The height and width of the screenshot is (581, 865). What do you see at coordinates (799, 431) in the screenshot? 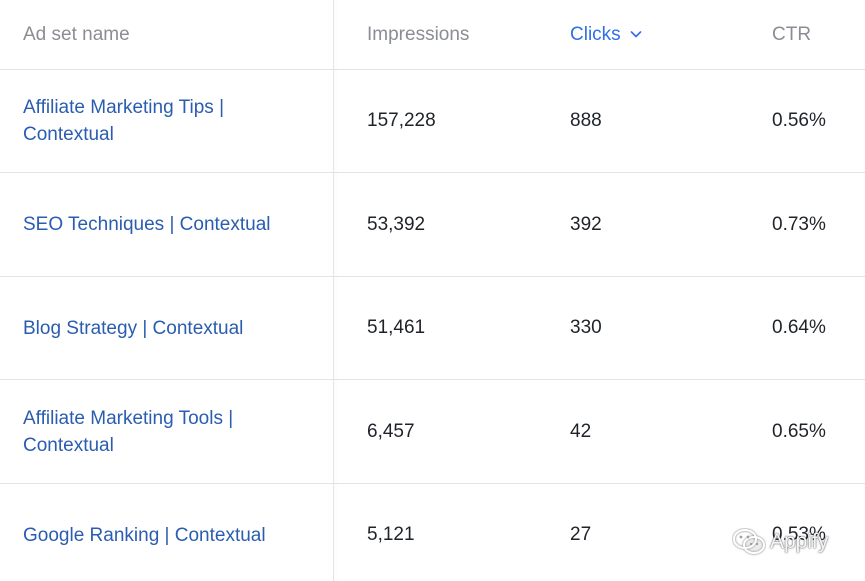
I see `ctr-cell: 0.65%` at bounding box center [799, 431].